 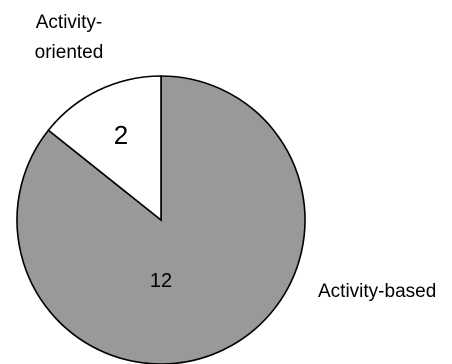 I want to click on slice-value-label-activity-oriented: 2, so click(x=121, y=135).